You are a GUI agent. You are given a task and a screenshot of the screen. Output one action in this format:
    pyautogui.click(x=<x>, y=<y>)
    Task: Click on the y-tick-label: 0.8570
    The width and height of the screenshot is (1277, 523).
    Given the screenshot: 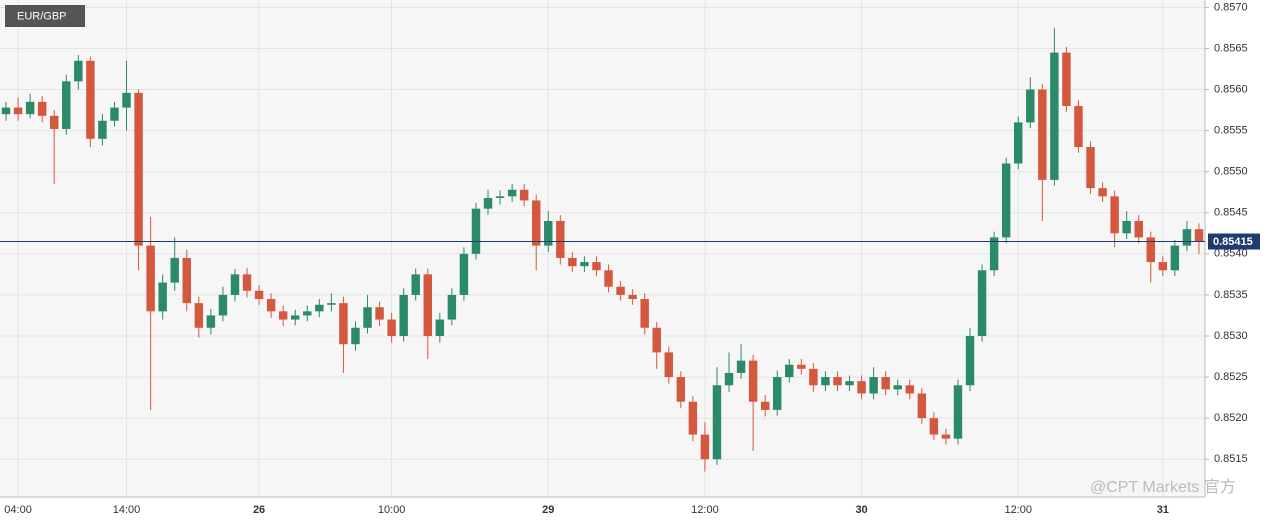 What is the action you would take?
    pyautogui.click(x=1231, y=7)
    